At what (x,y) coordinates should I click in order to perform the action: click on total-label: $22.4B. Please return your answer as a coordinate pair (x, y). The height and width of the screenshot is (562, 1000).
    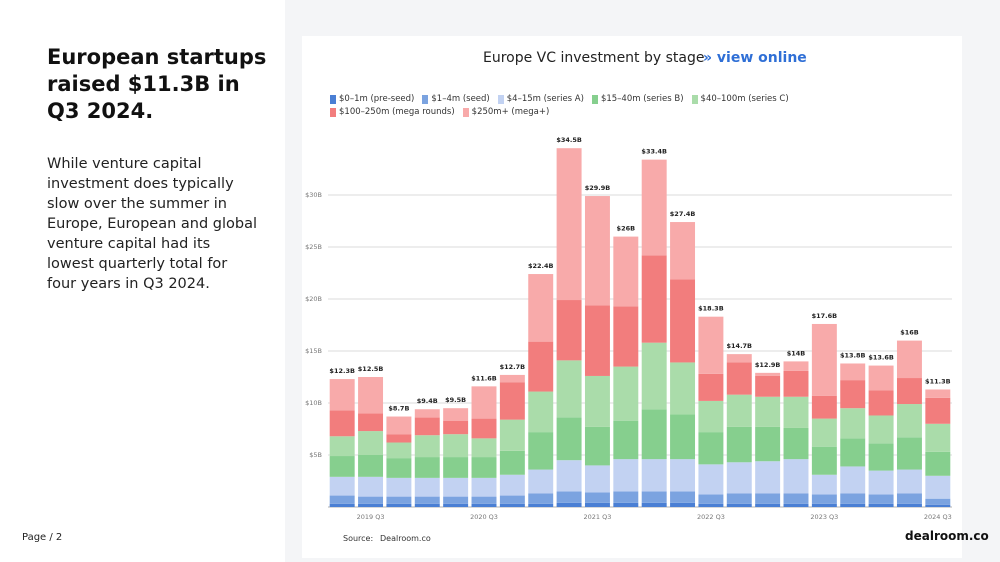
    Looking at the image, I should click on (541, 266).